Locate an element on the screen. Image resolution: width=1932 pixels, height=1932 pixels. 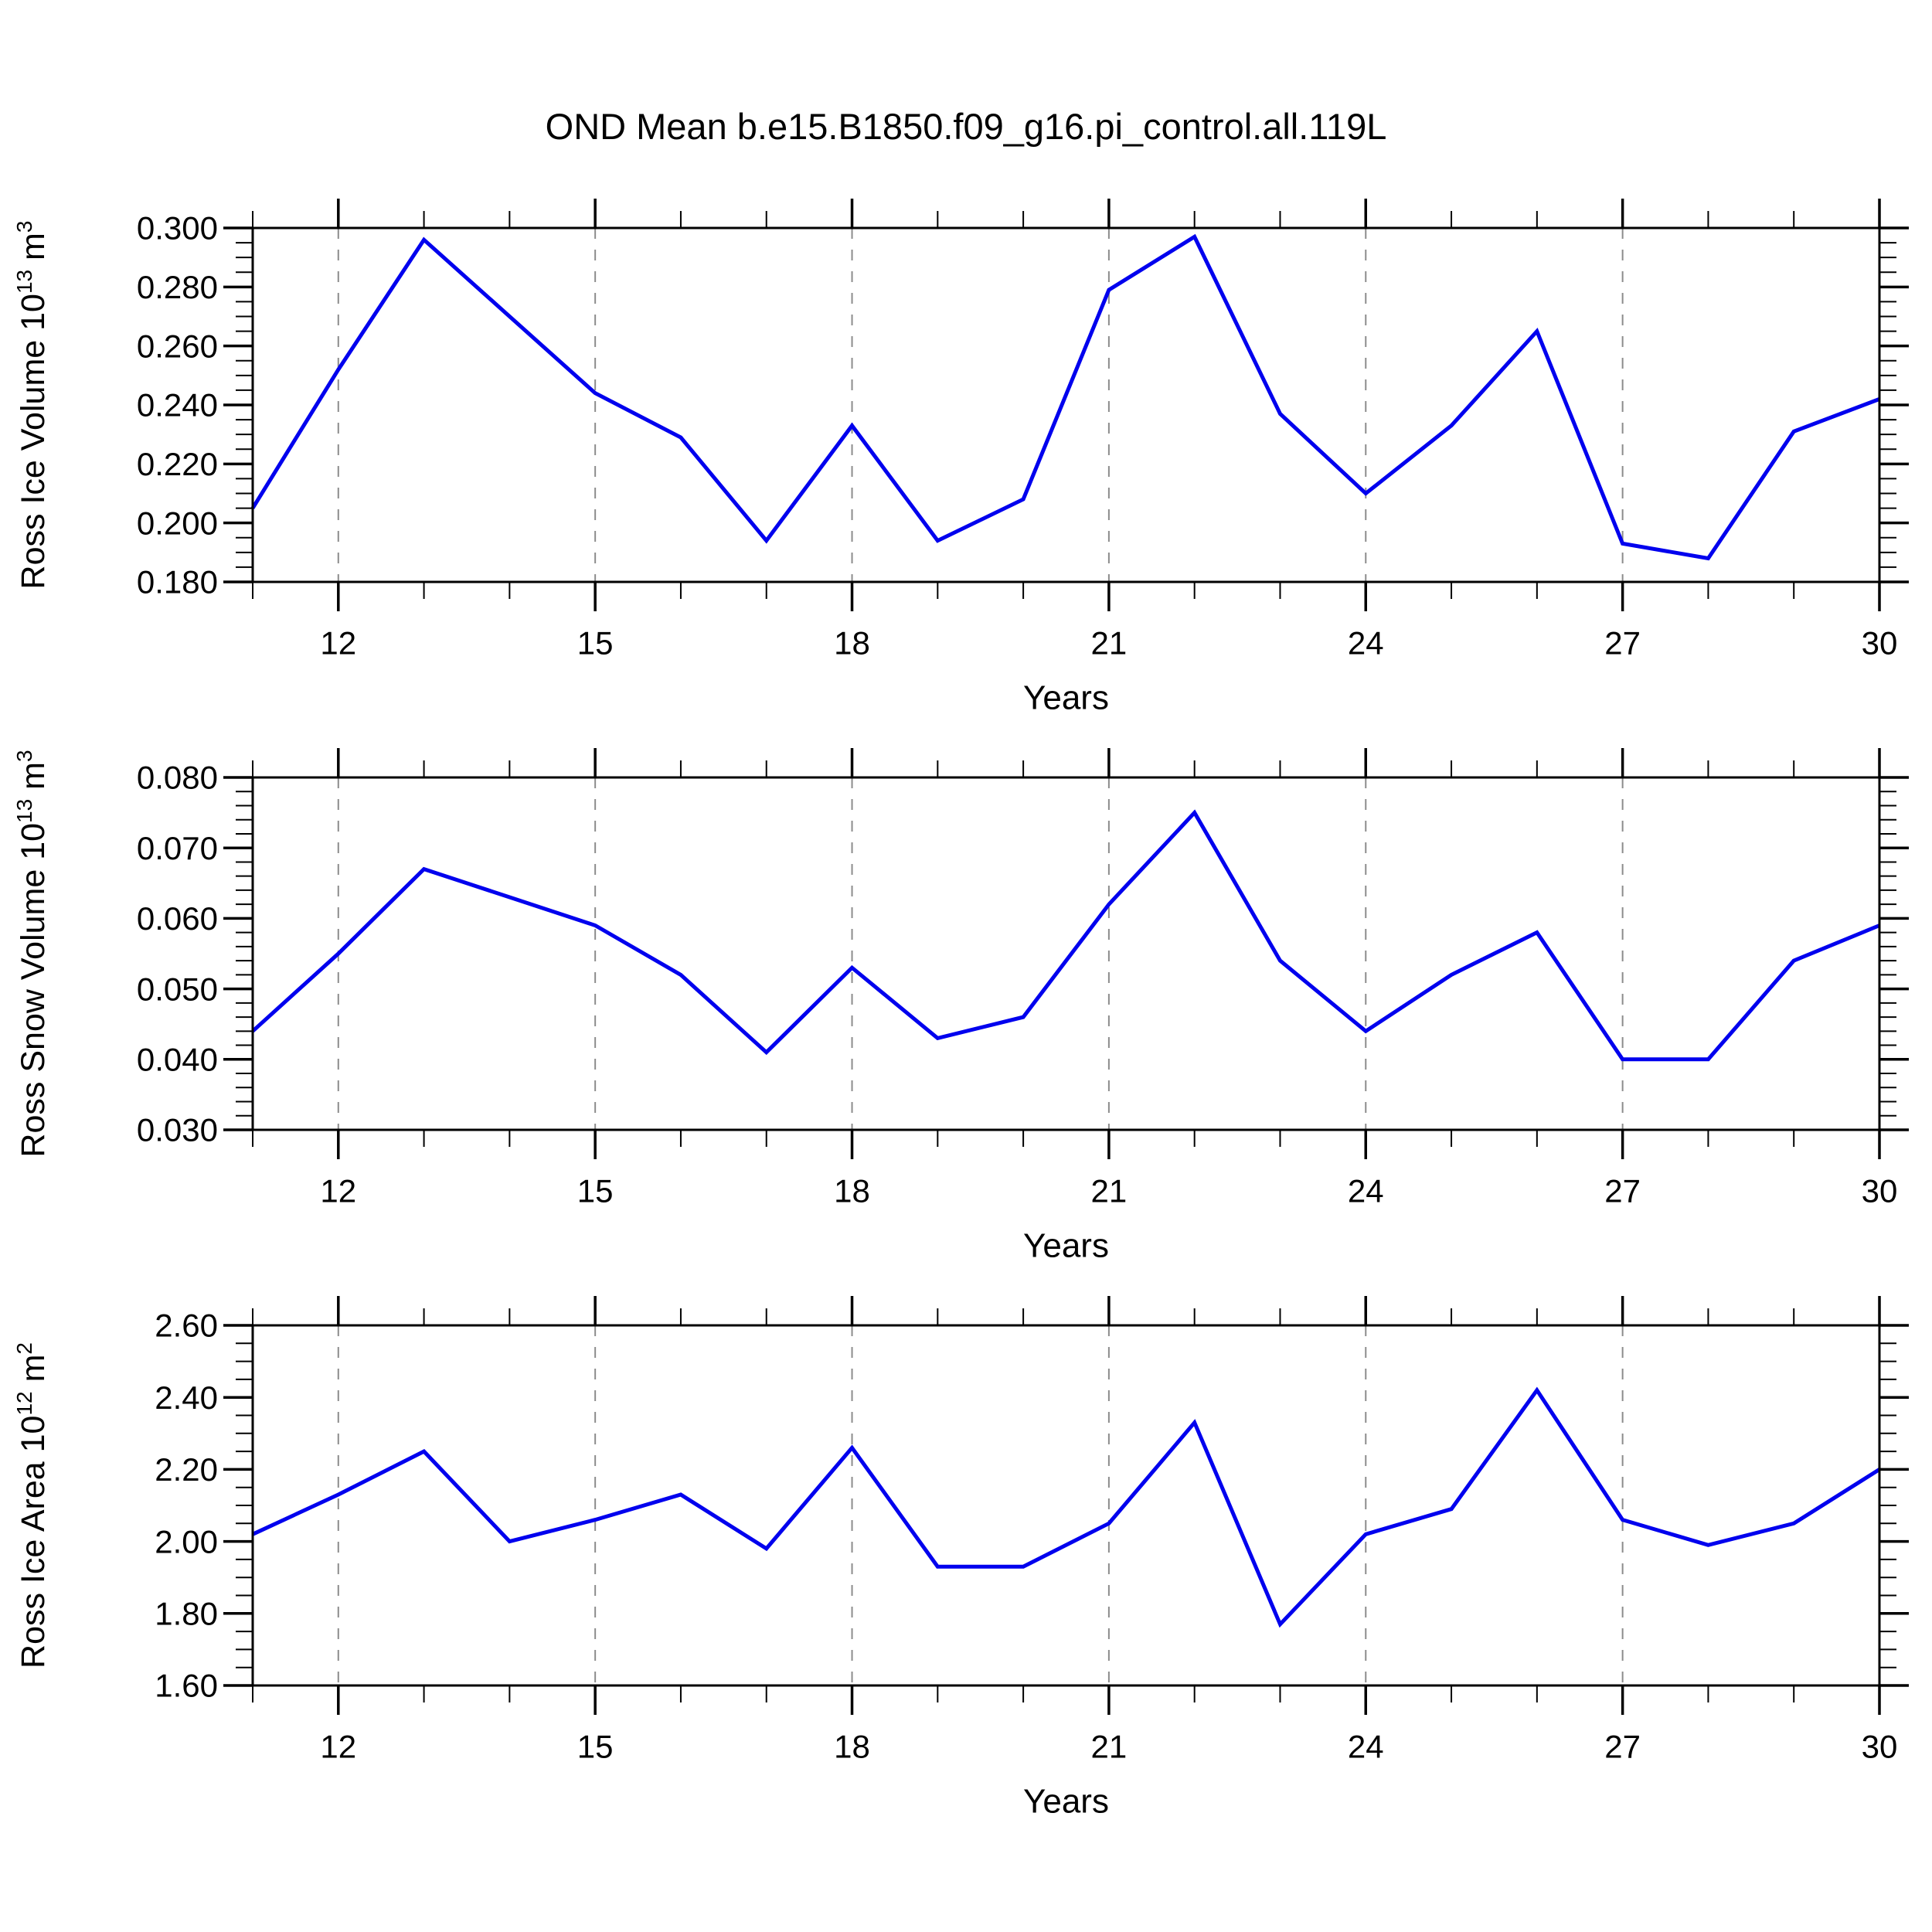
y-tick-label: 2.00 is located at coordinates (186, 1541).